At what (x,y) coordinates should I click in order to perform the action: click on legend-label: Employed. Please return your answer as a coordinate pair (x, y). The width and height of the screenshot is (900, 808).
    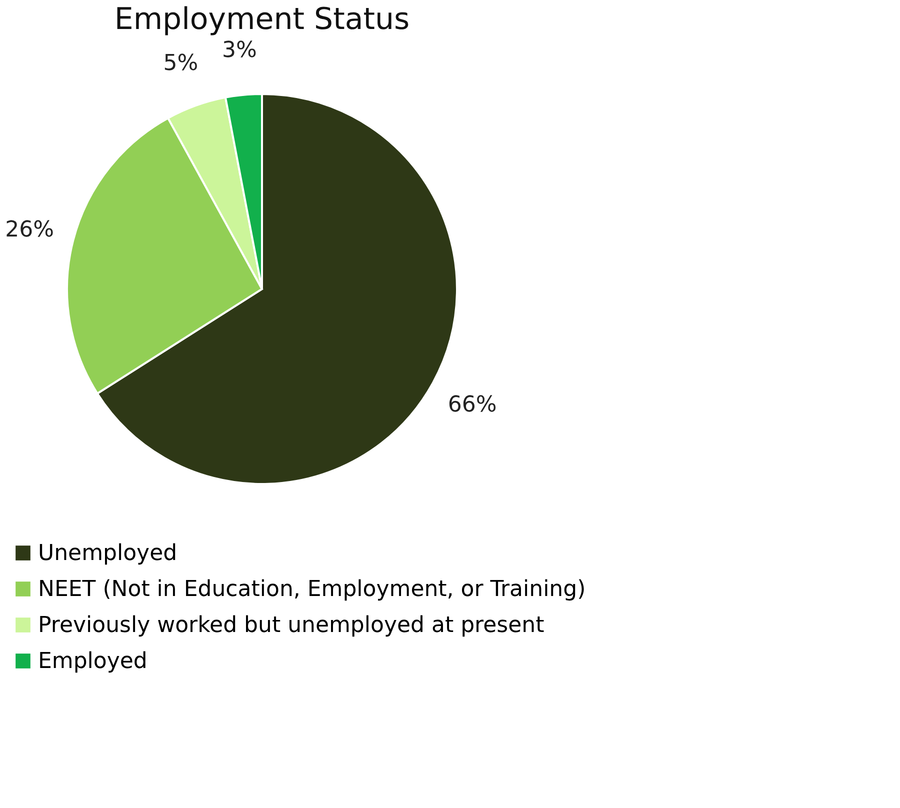
    Looking at the image, I should click on (93, 661).